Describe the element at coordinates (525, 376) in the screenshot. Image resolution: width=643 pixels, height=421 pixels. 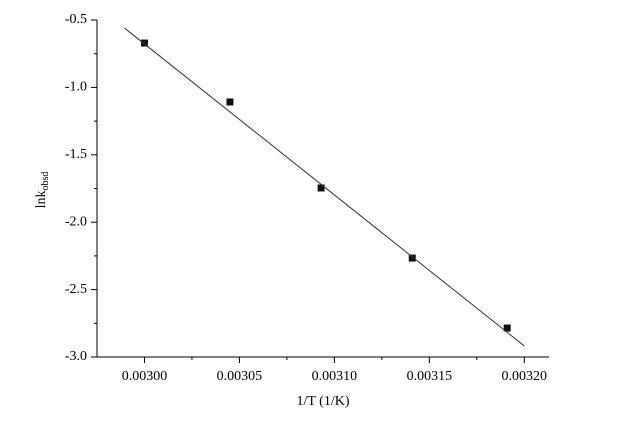
I see `x-tick-label: 0.00320` at that location.